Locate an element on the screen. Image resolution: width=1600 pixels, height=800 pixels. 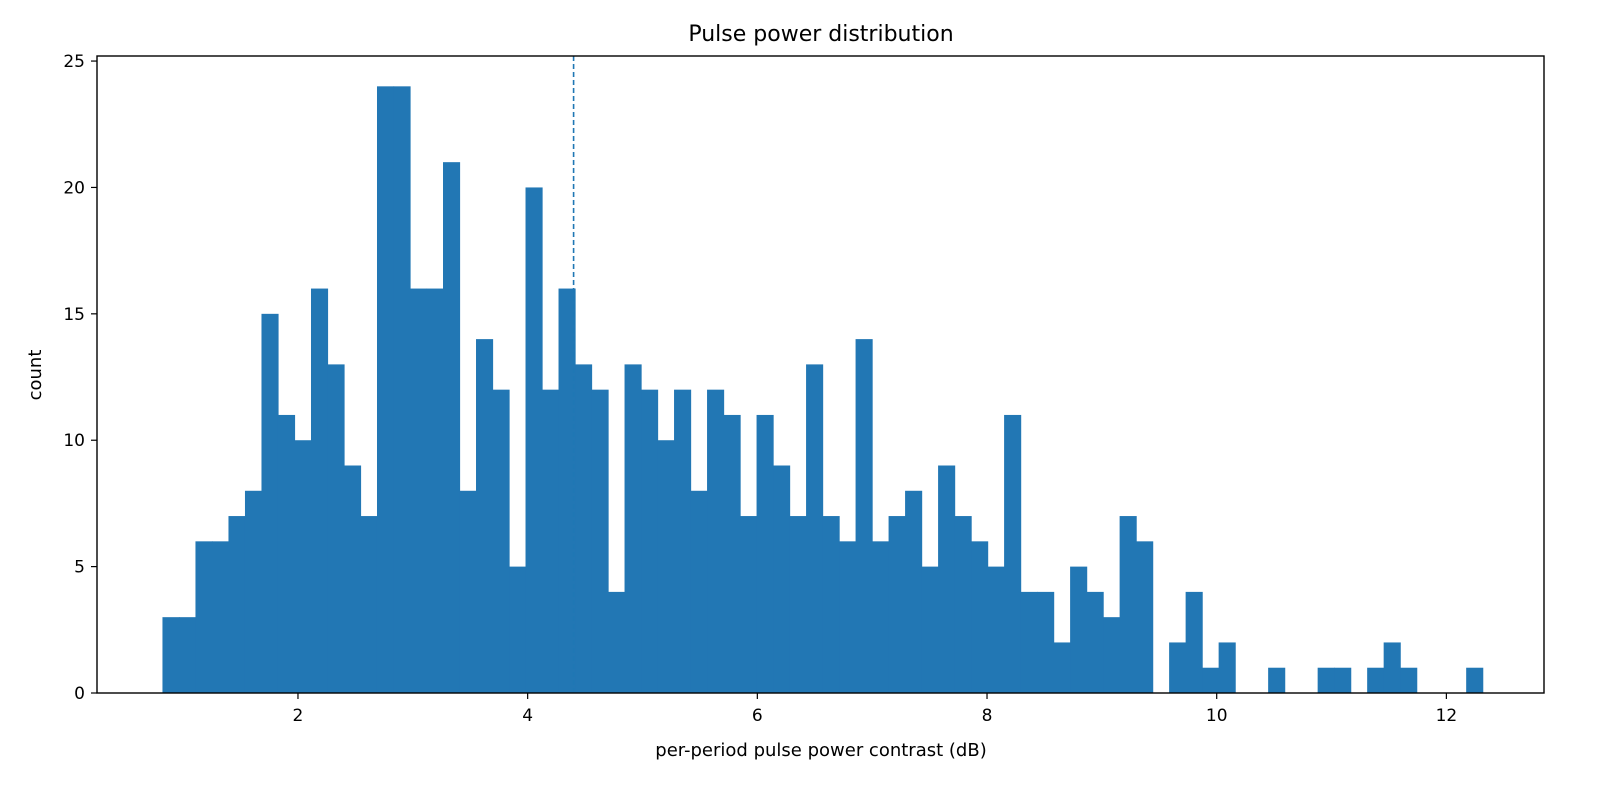
chart-title: Pulse power distribution is located at coordinates (820, 34).